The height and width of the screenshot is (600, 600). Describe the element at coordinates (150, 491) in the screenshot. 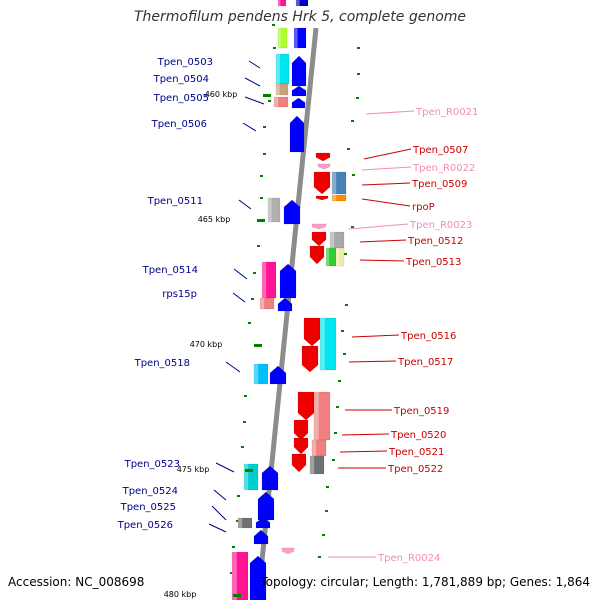

I see `left-gene-label: Tpen_0524` at that location.